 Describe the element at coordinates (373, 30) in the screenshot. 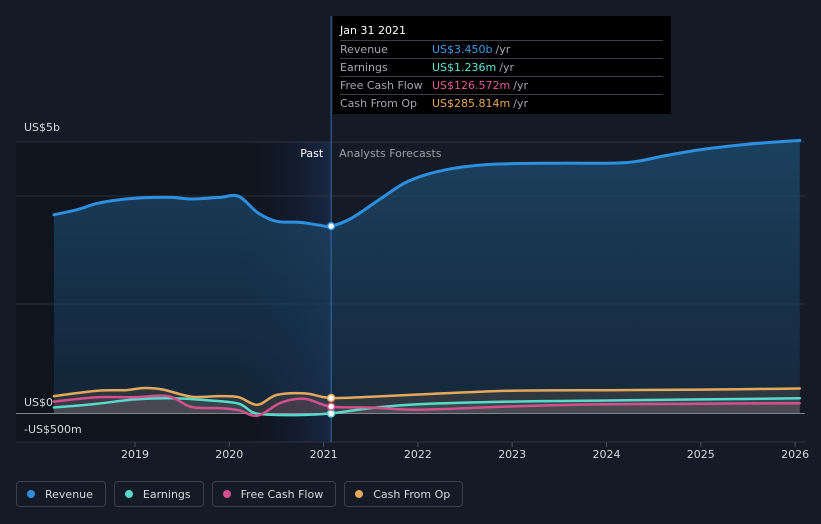

I see `tooltip-date: Jan 31 2021` at that location.